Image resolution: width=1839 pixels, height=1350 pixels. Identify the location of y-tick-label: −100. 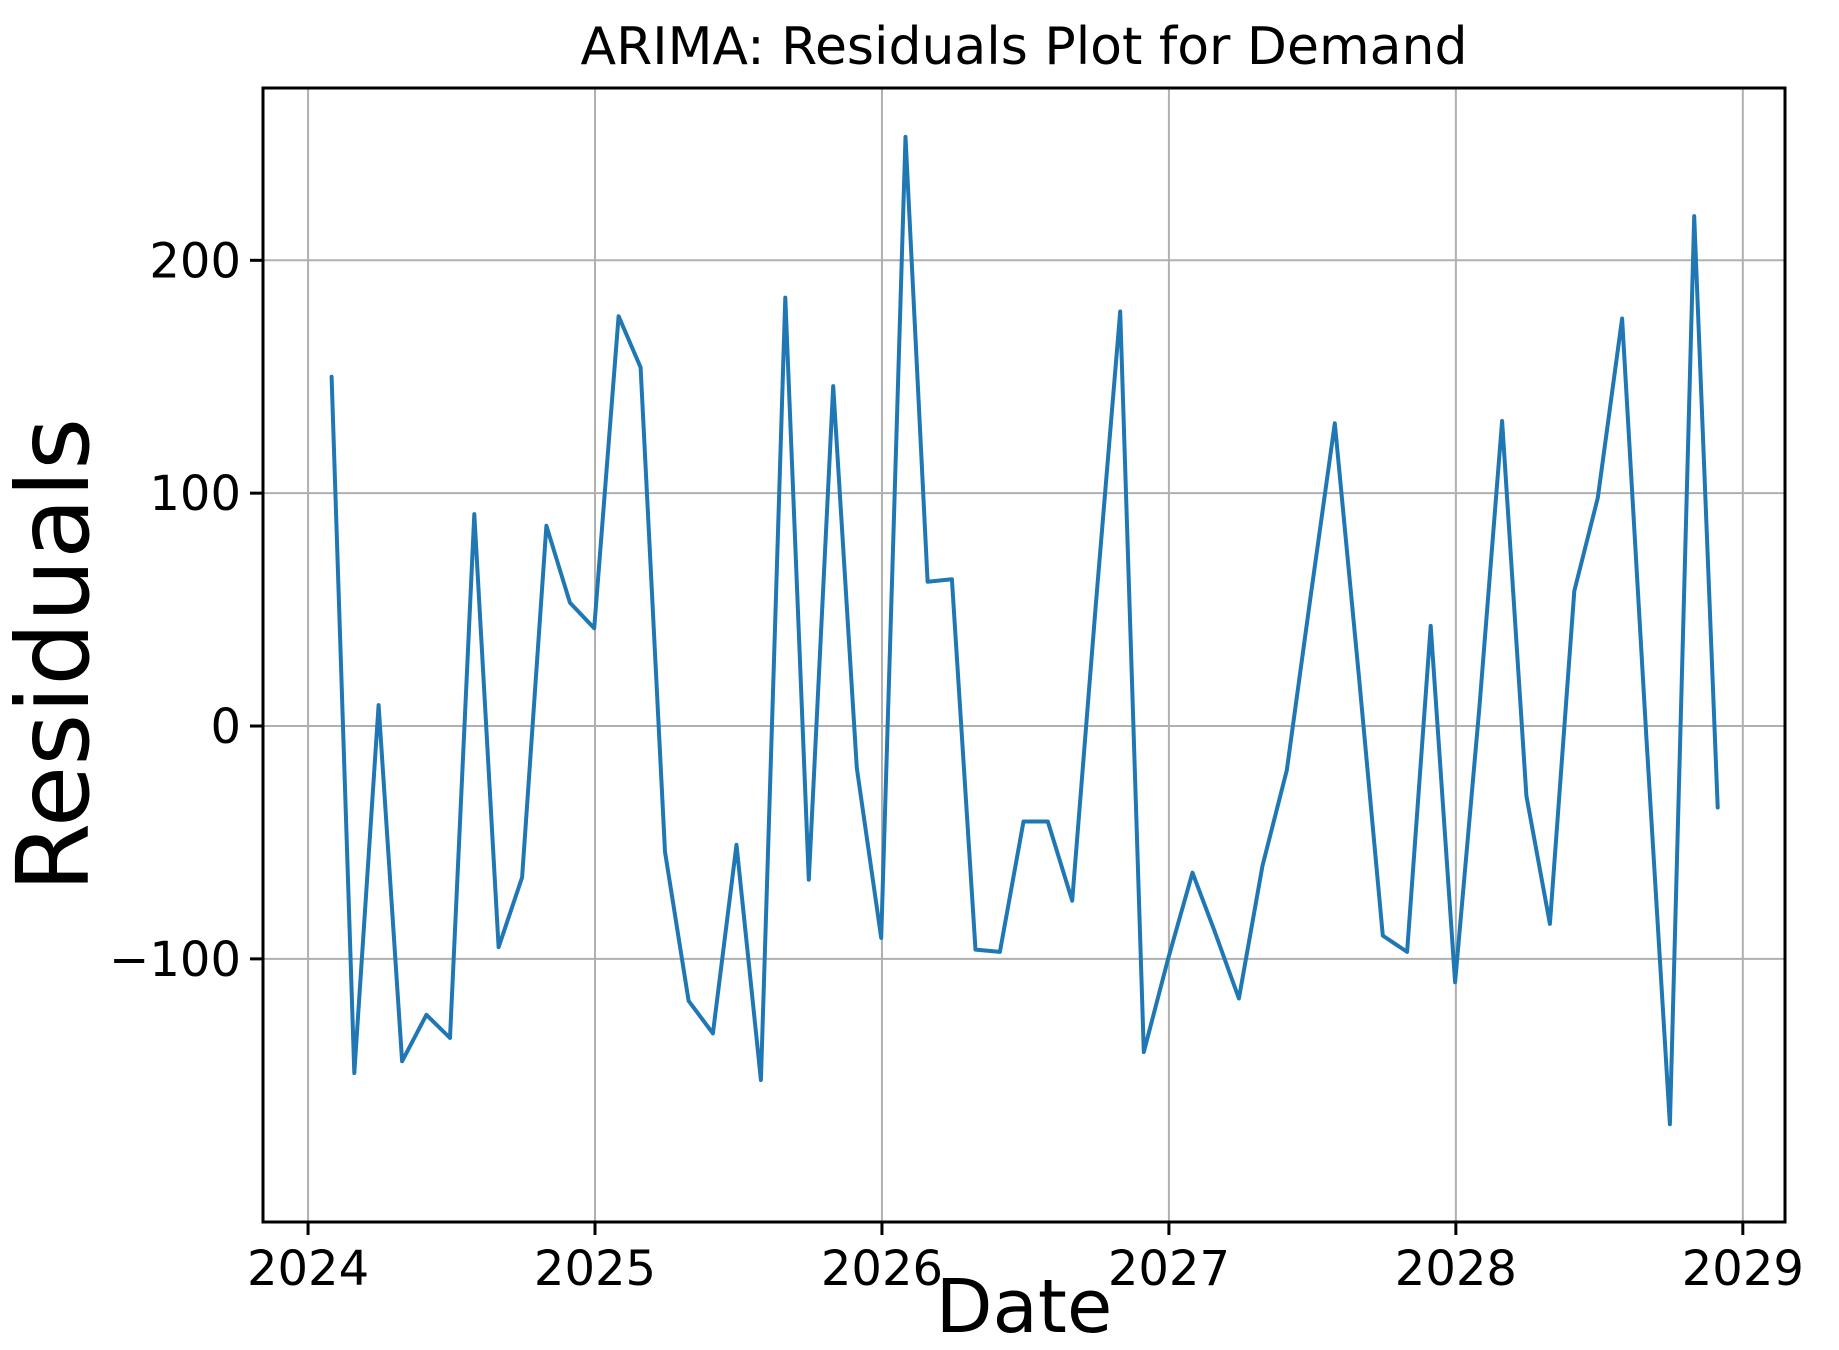
(175, 960).